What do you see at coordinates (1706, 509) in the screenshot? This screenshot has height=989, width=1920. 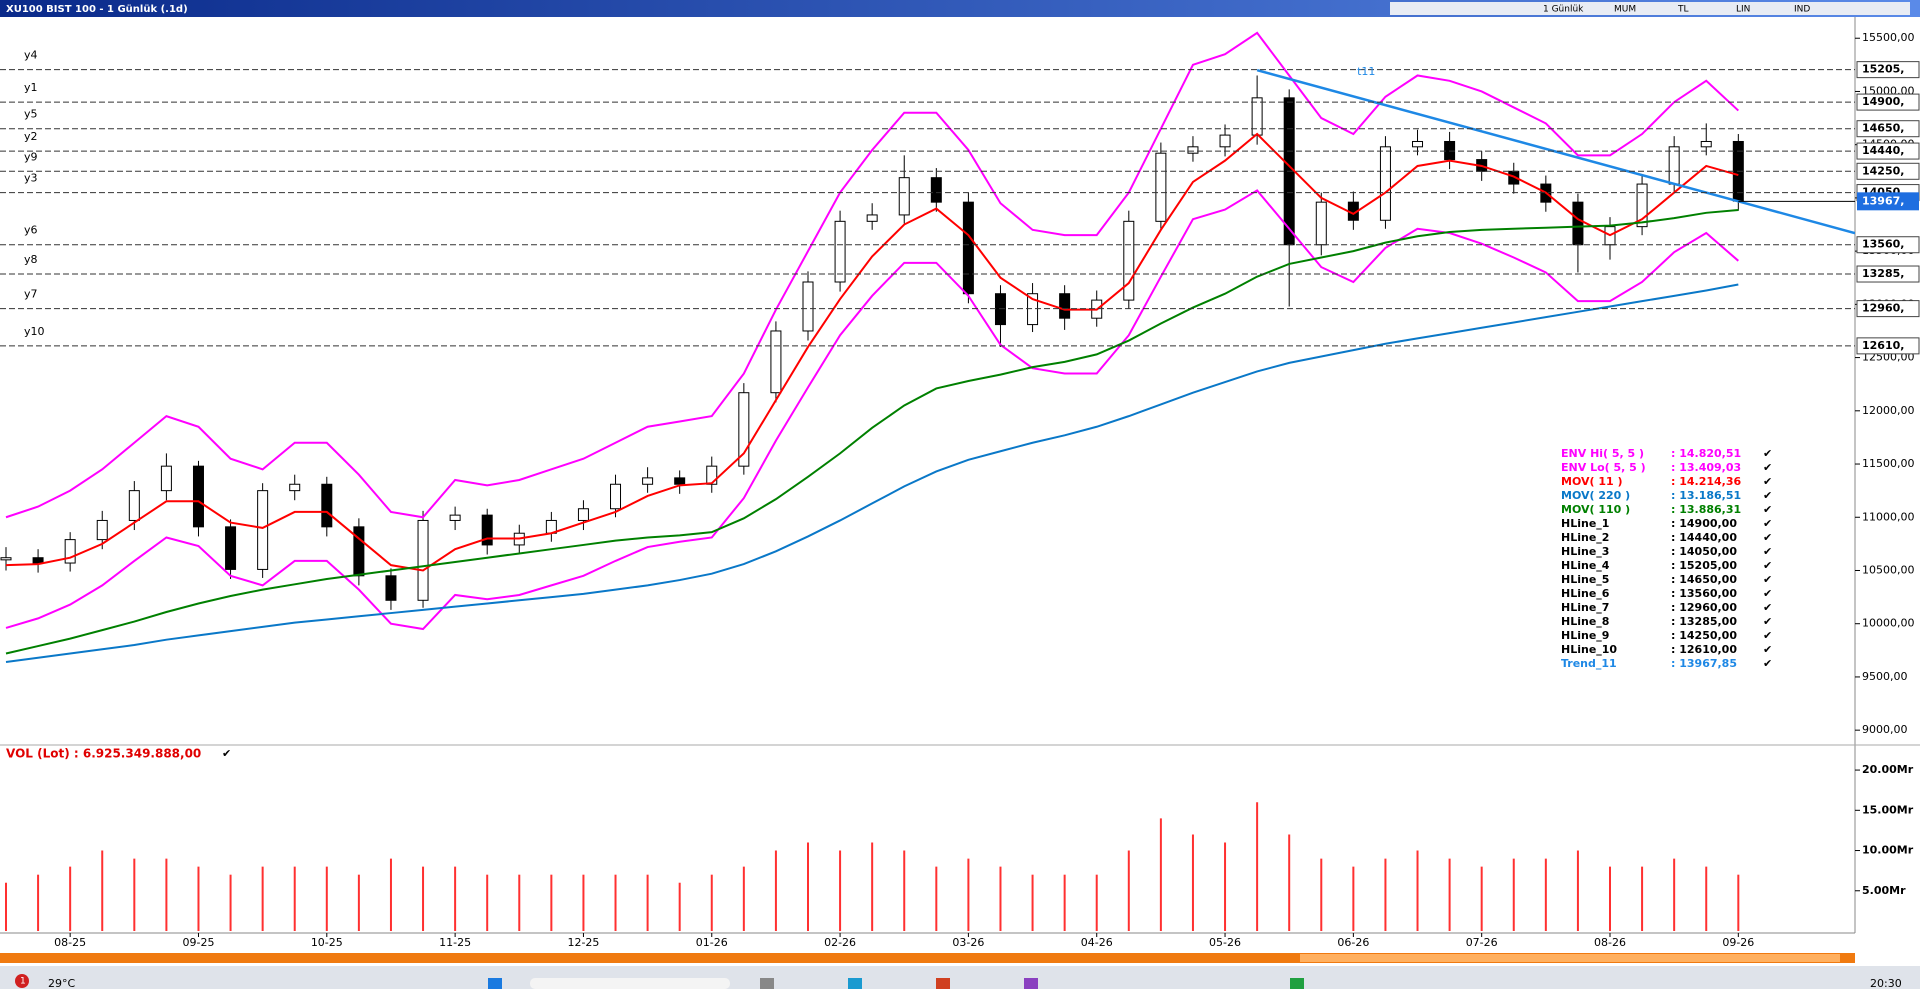 I see `legend-value: : 13.886,31` at bounding box center [1706, 509].